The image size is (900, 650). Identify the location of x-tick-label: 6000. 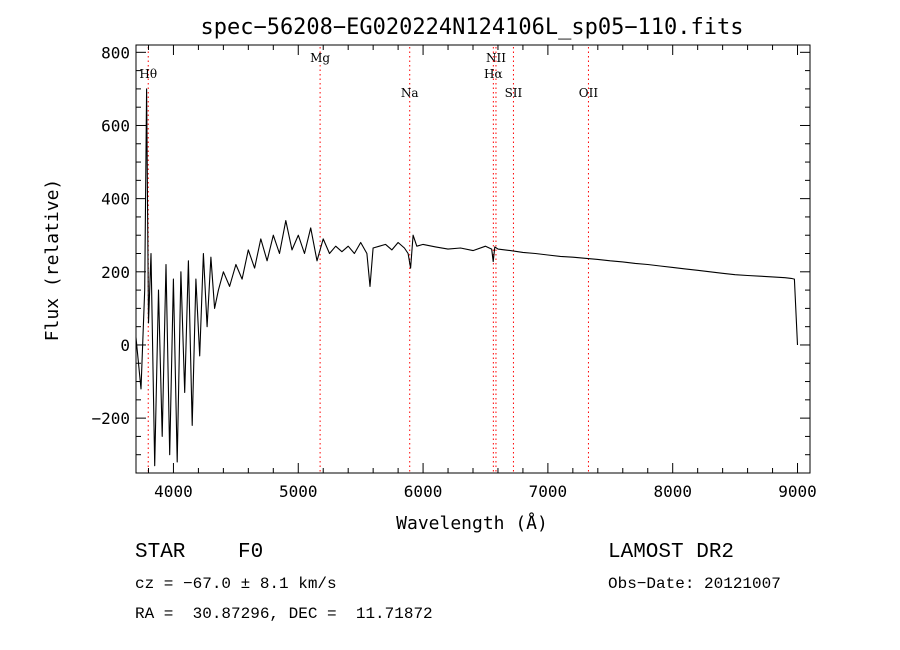
(423, 491).